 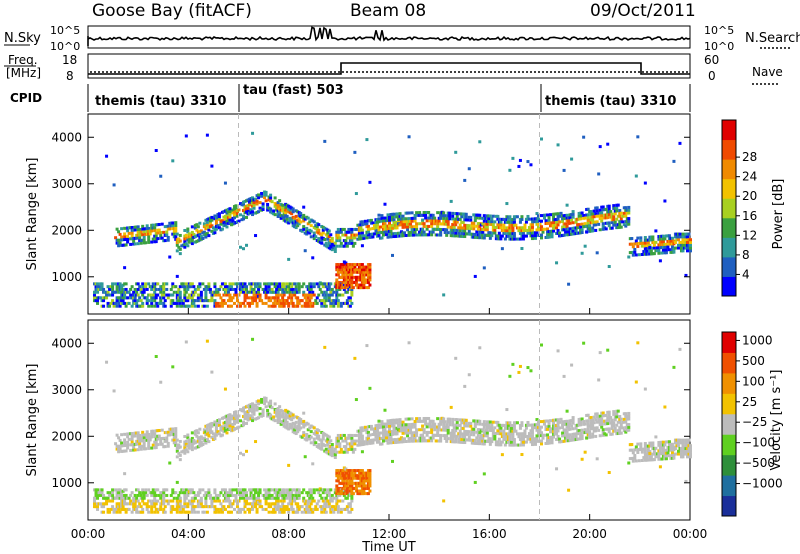 I want to click on colorbar-segment, so click(x=729, y=149).